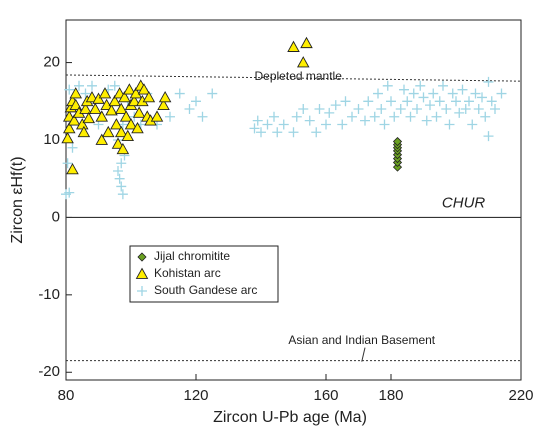 Image resolution: width=550 pixels, height=434 pixels. What do you see at coordinates (205, 290) in the screenshot?
I see `legend-label: South Gandese arc` at bounding box center [205, 290].